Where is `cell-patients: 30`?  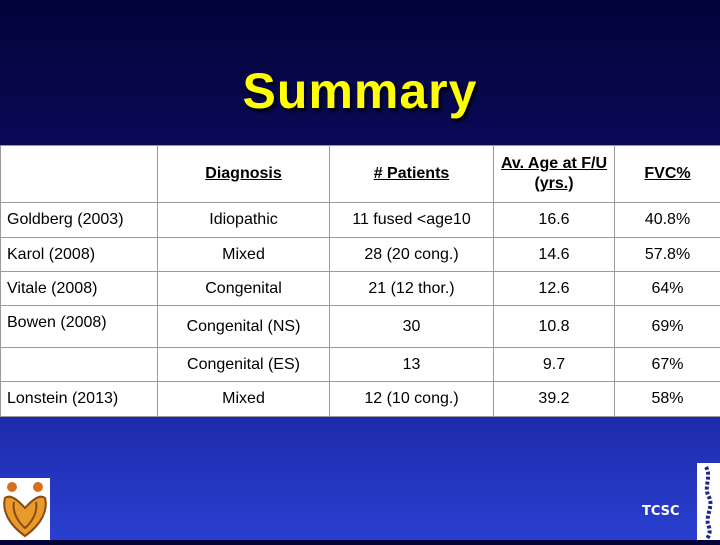 cell-patients: 30 is located at coordinates (412, 327).